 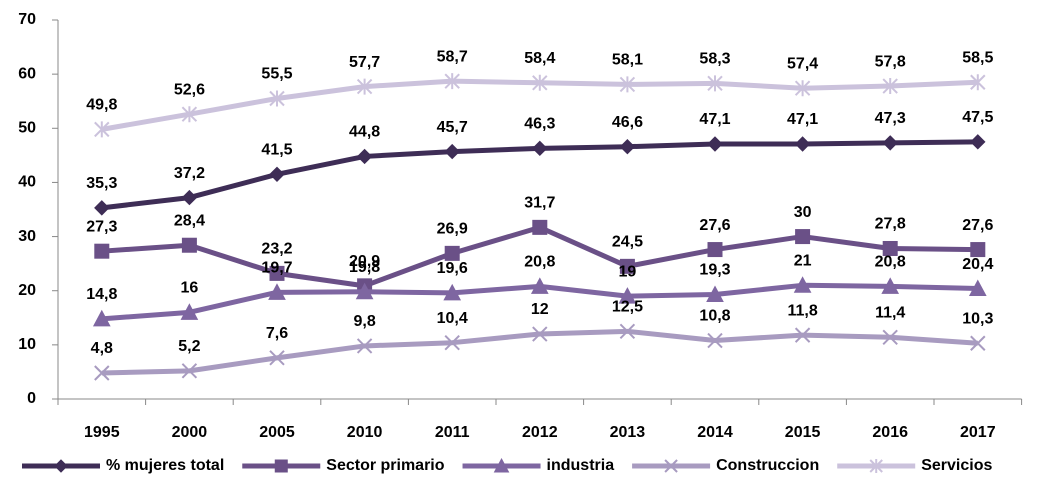 What do you see at coordinates (165, 465) in the screenshot?
I see `legend-label: % mujeres total` at bounding box center [165, 465].